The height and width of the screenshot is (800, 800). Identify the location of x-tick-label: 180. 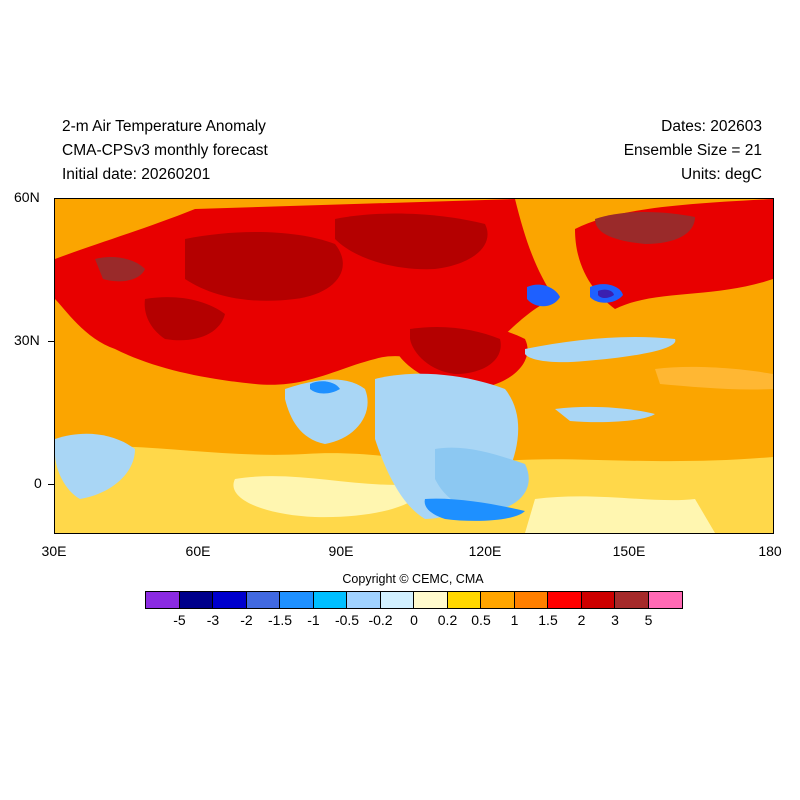
(770, 551).